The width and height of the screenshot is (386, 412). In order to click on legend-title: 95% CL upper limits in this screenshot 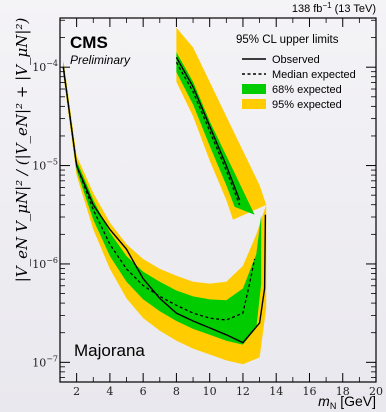, I will do `click(287, 40)`.